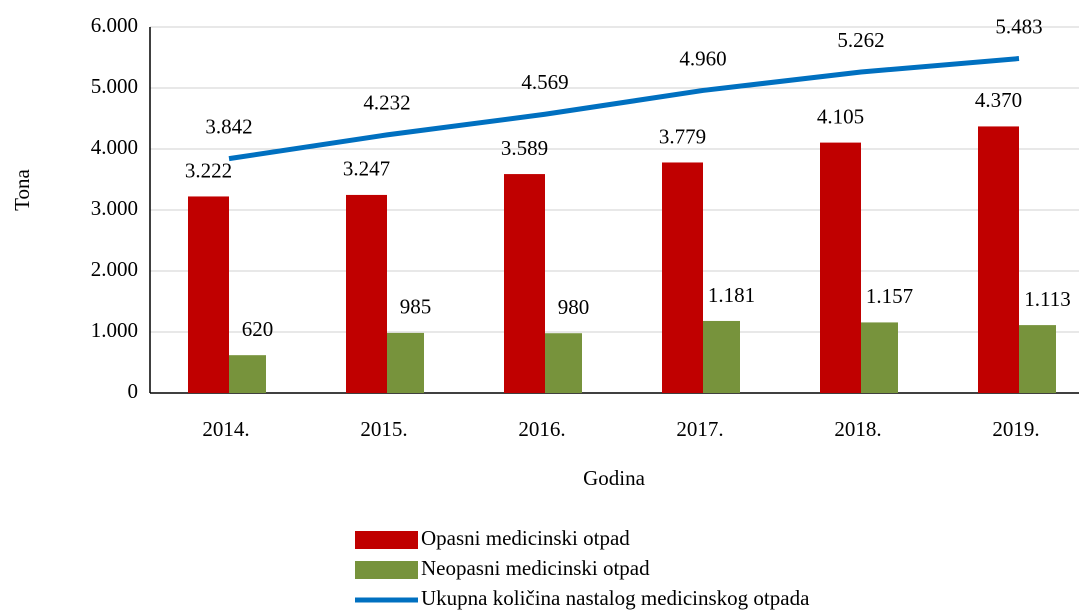 The width and height of the screenshot is (1079, 613). Describe the element at coordinates (114, 269) in the screenshot. I see `y-tick-label: 2.000` at that location.